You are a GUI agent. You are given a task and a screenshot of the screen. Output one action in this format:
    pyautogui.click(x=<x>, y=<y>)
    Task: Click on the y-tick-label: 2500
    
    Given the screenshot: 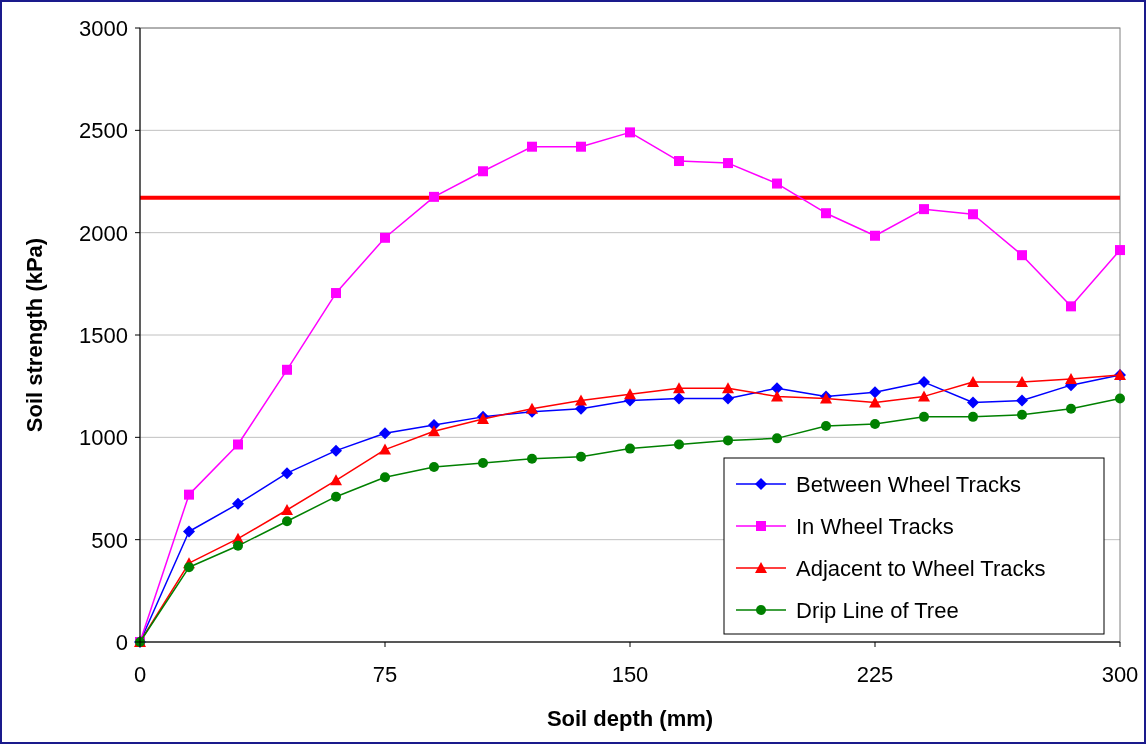 What is the action you would take?
    pyautogui.click(x=103, y=131)
    